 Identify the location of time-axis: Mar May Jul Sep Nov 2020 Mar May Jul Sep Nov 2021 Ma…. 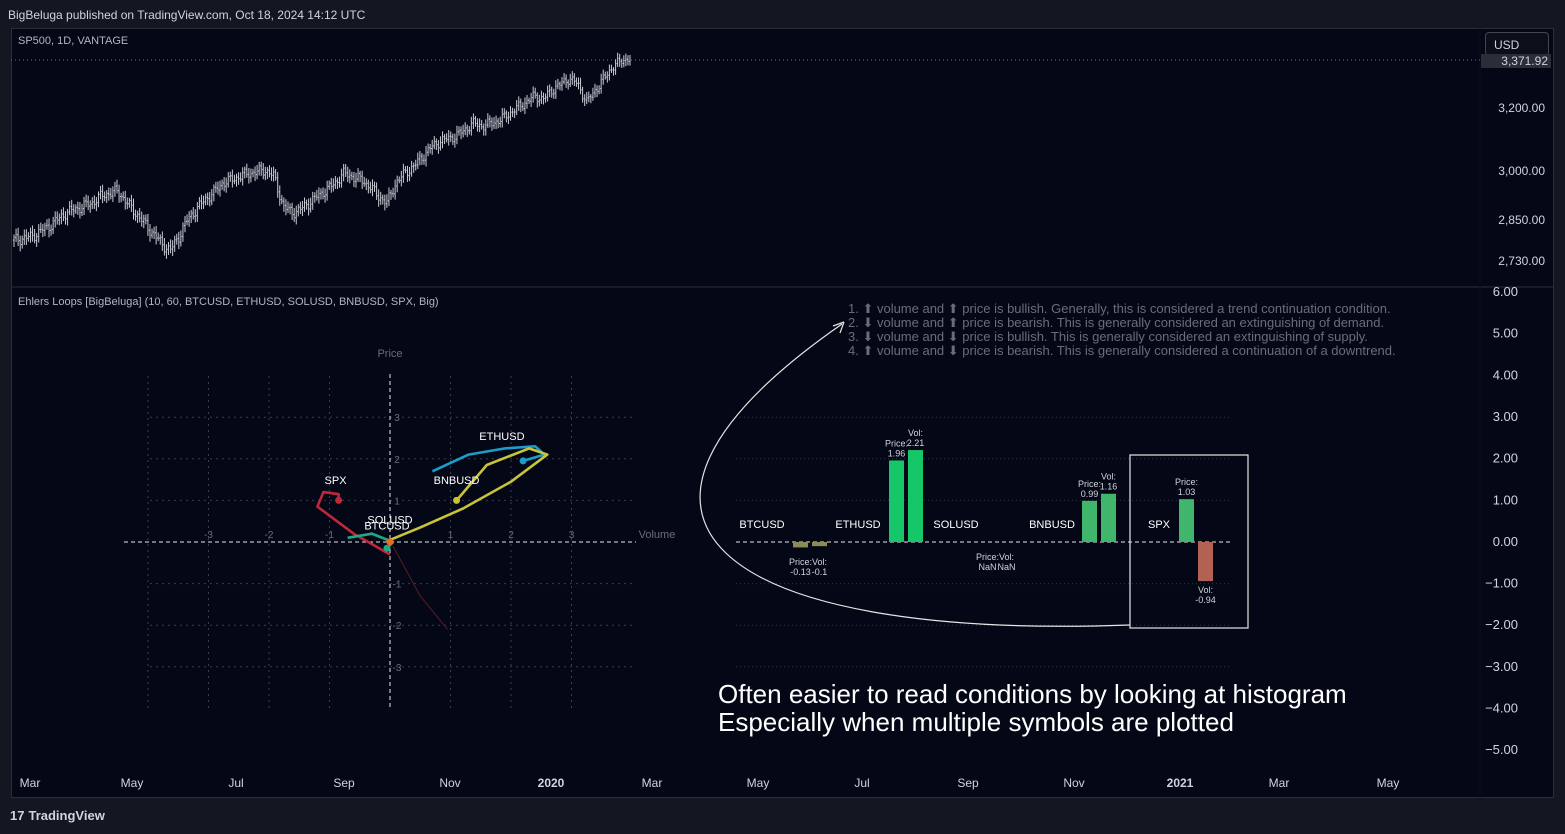
(710, 783).